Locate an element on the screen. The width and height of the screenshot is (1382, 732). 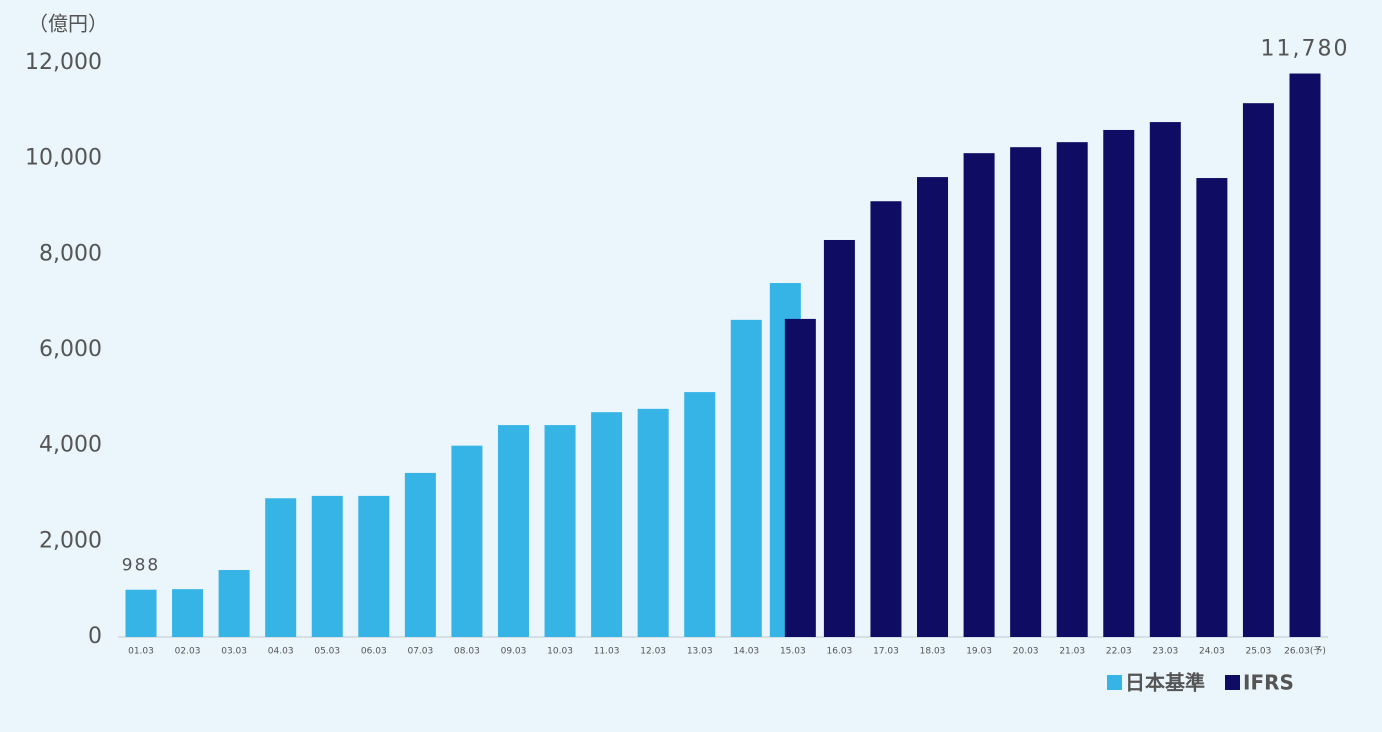
x-tick-label: 08.03 is located at coordinates (467, 652).